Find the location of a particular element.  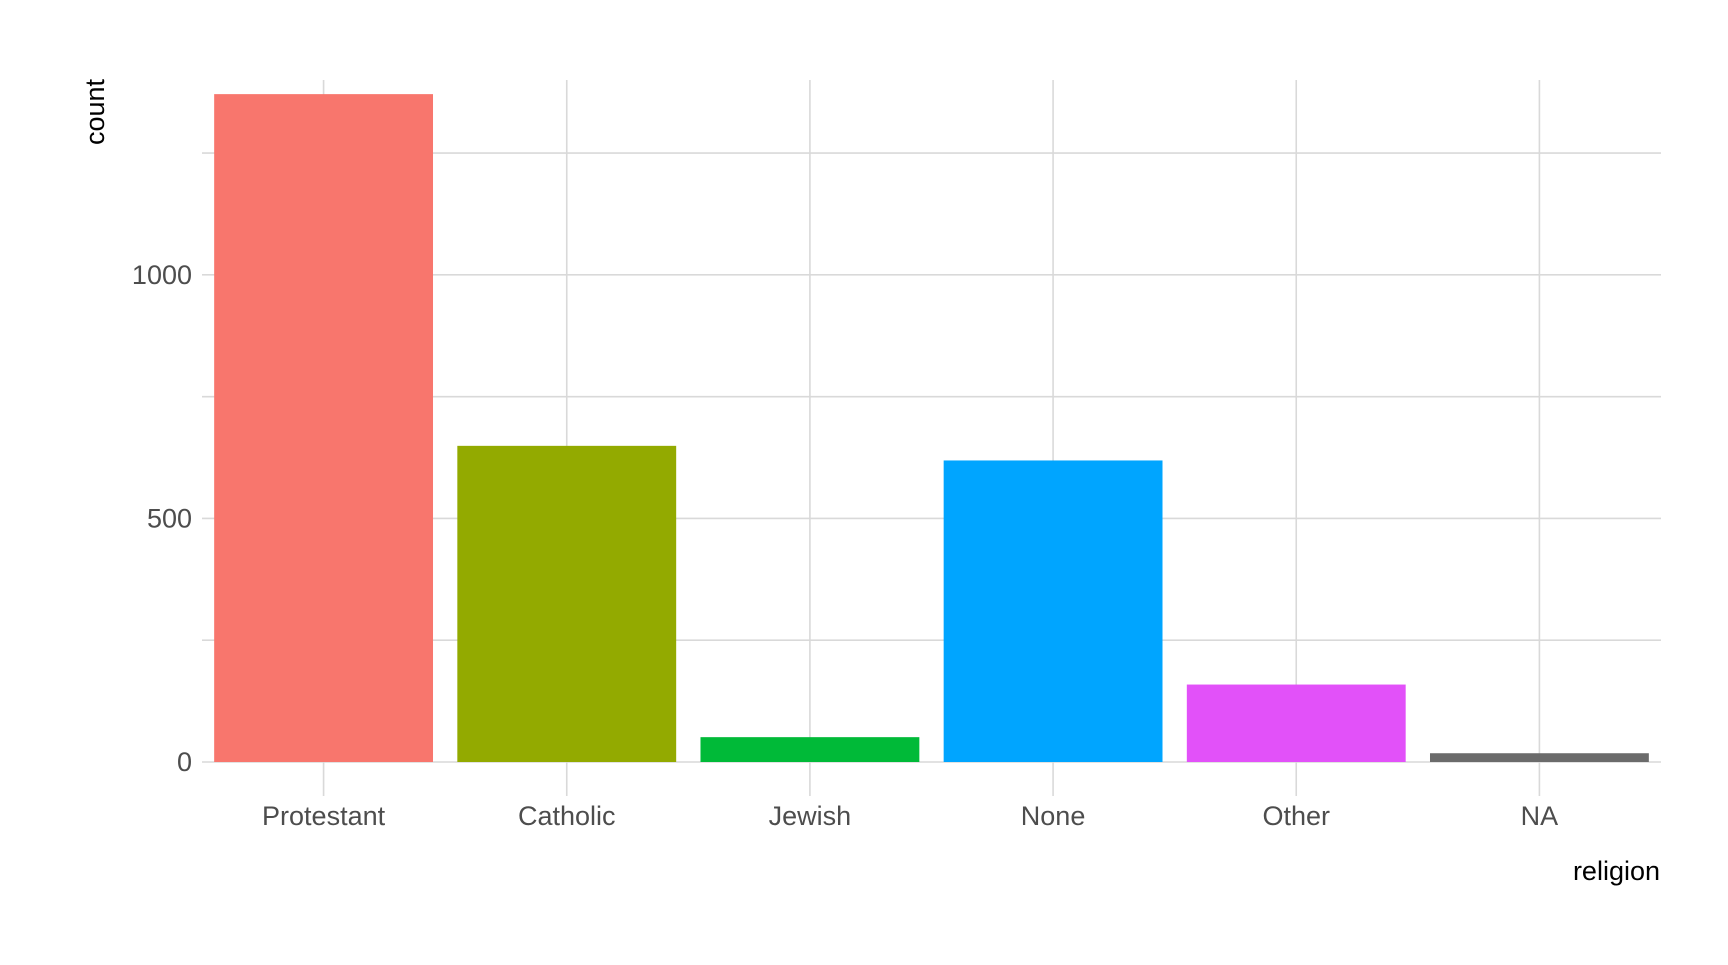

bar-none is located at coordinates (1053, 611).